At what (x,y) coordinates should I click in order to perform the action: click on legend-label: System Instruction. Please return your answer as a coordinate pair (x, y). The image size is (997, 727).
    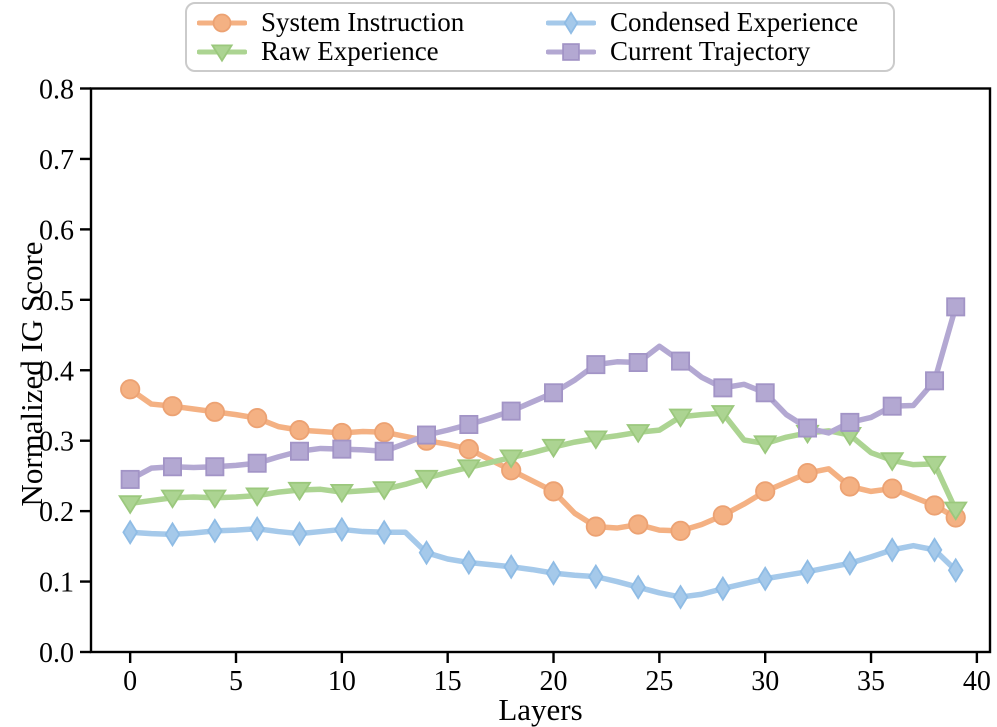
    Looking at the image, I should click on (363, 22).